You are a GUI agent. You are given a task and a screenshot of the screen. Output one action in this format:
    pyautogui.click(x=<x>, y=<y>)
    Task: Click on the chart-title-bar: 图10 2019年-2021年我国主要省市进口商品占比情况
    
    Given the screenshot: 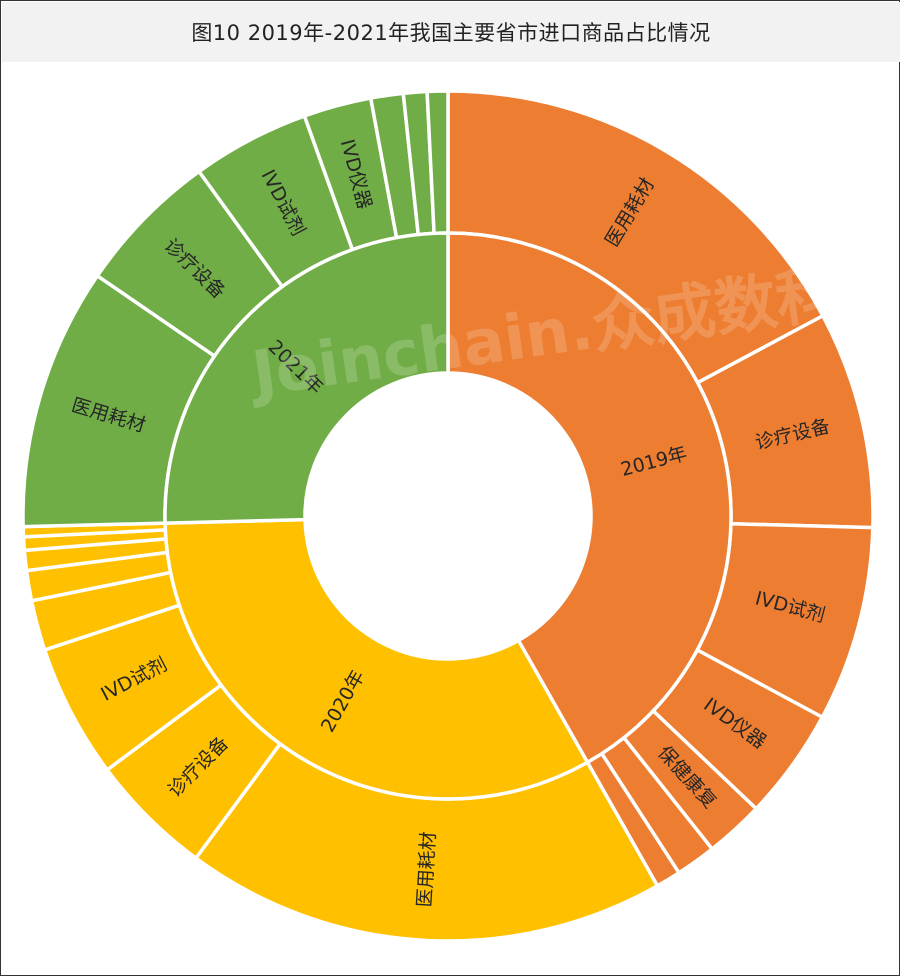 What is the action you would take?
    pyautogui.click(x=451, y=32)
    